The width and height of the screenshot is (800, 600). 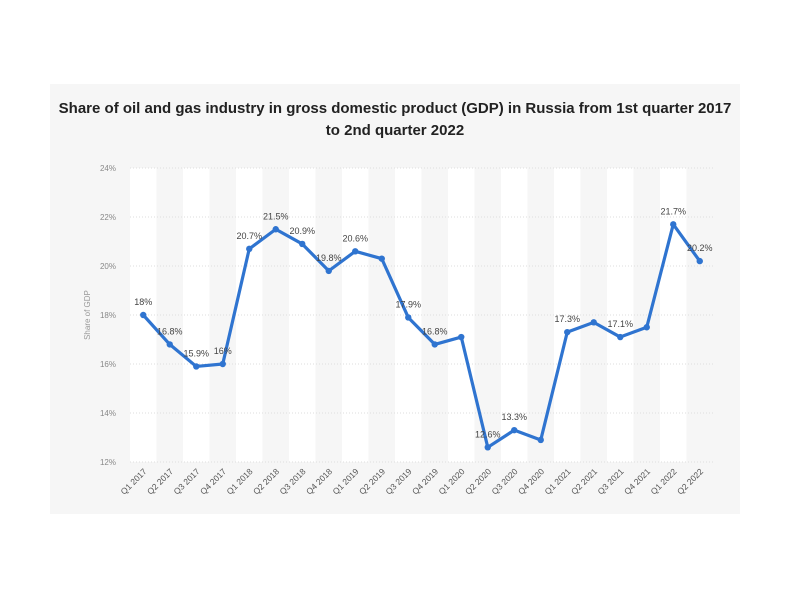 What do you see at coordinates (329, 258) in the screenshot?
I see `data-label: 19.8%` at bounding box center [329, 258].